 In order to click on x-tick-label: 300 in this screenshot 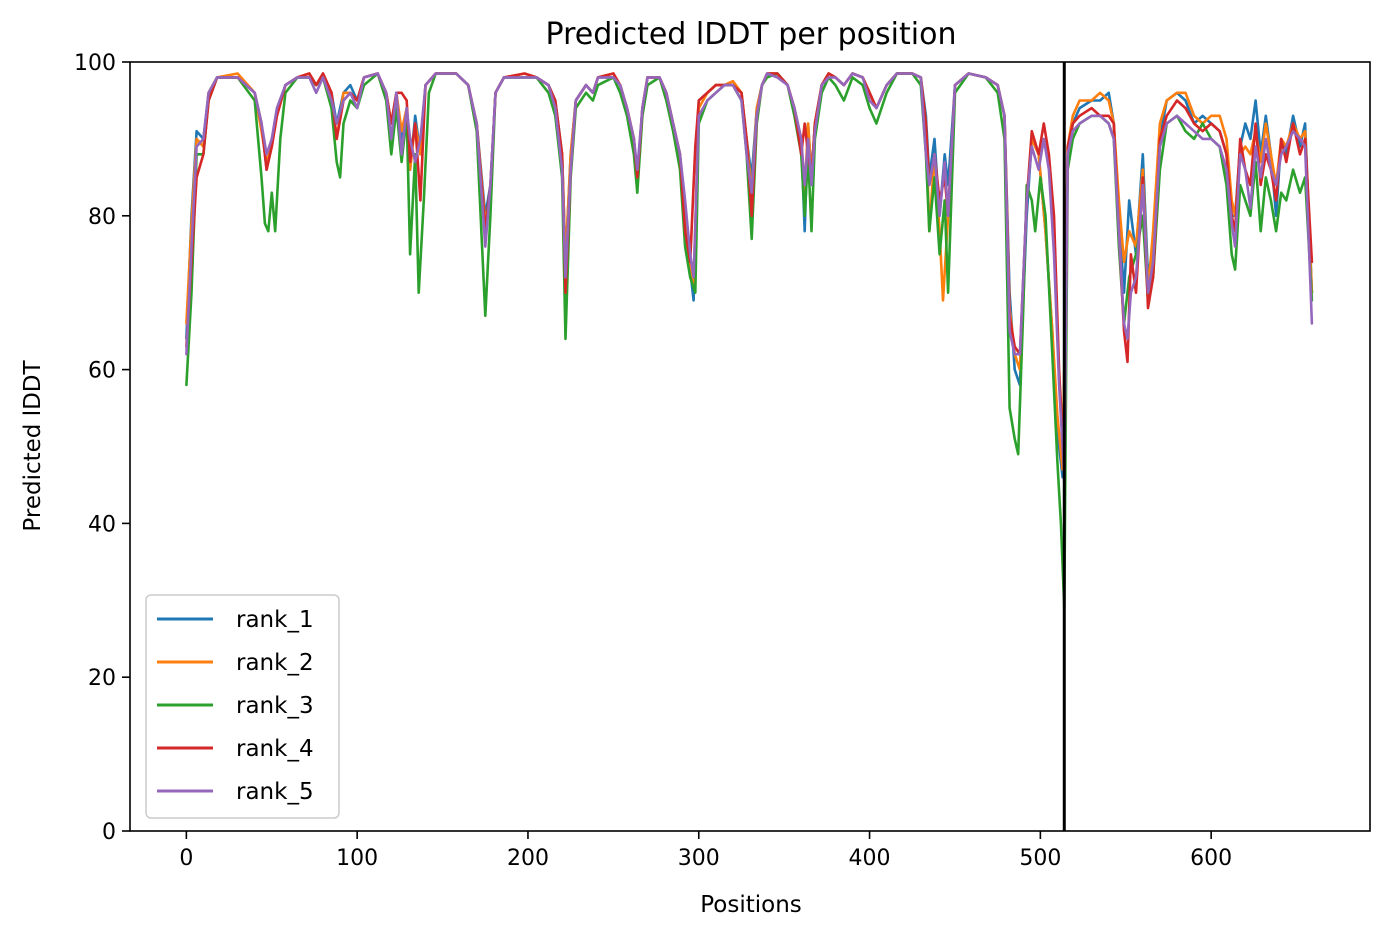, I will do `click(699, 858)`.